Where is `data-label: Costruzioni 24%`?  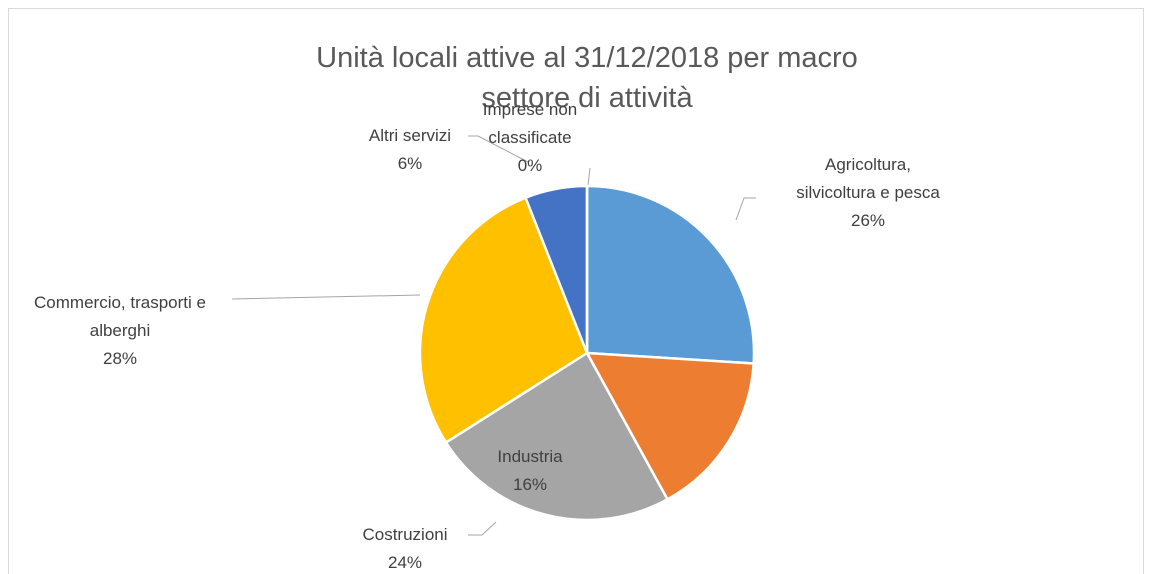
data-label: Costruzioni 24% is located at coordinates (405, 547).